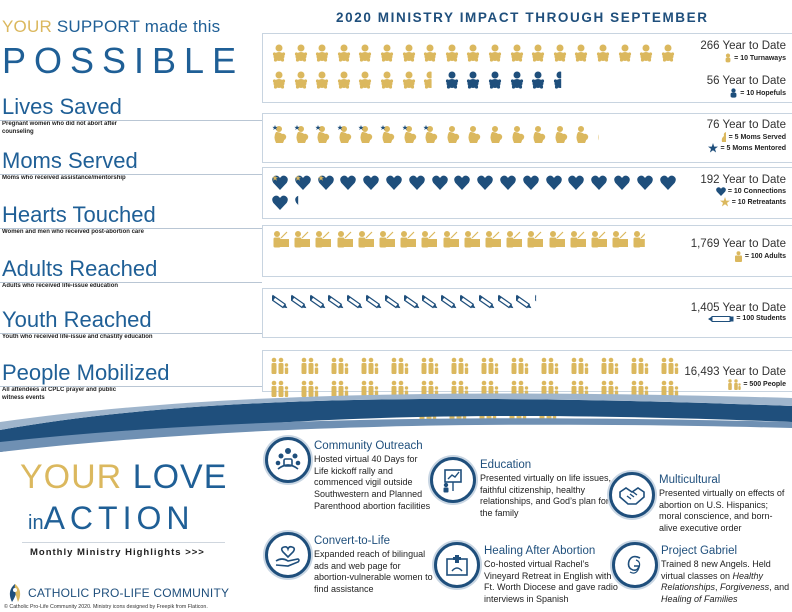 This screenshot has width=792, height=612. What do you see at coordinates (712, 581) in the screenshot?
I see `highlight-body-italic: Healthy Relationships` at bounding box center [712, 581].